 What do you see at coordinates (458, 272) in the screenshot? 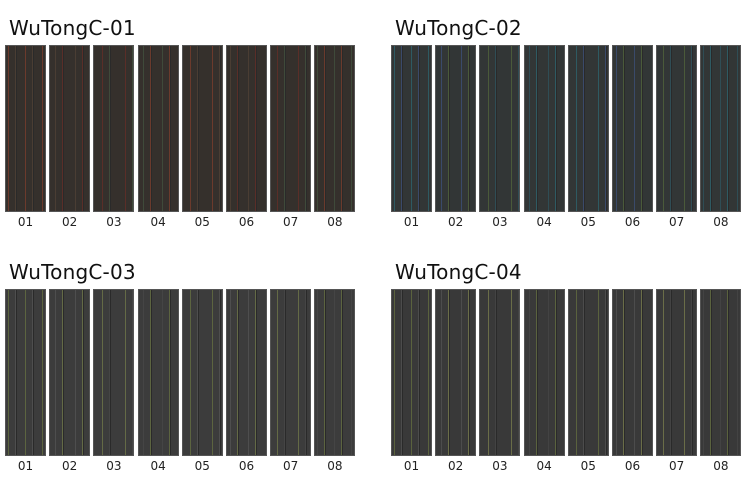
I see `group-title: WuTongC-04` at bounding box center [458, 272].